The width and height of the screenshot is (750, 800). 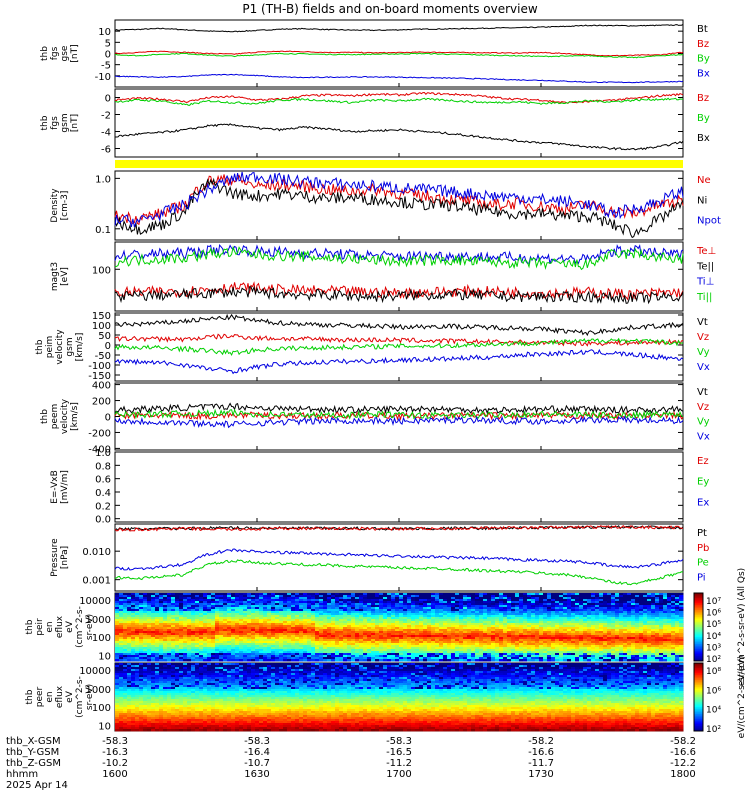 What do you see at coordinates (30, 626) in the screenshot?
I see `ylabel-line: thb` at bounding box center [30, 626].